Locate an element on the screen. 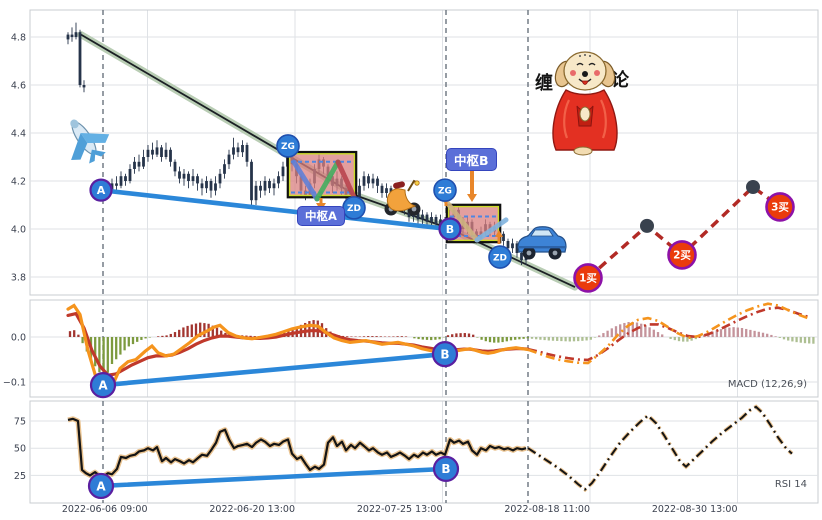 The height and width of the screenshot is (520, 822). macd-y-tick-label: −0.1 is located at coordinates (14, 383).